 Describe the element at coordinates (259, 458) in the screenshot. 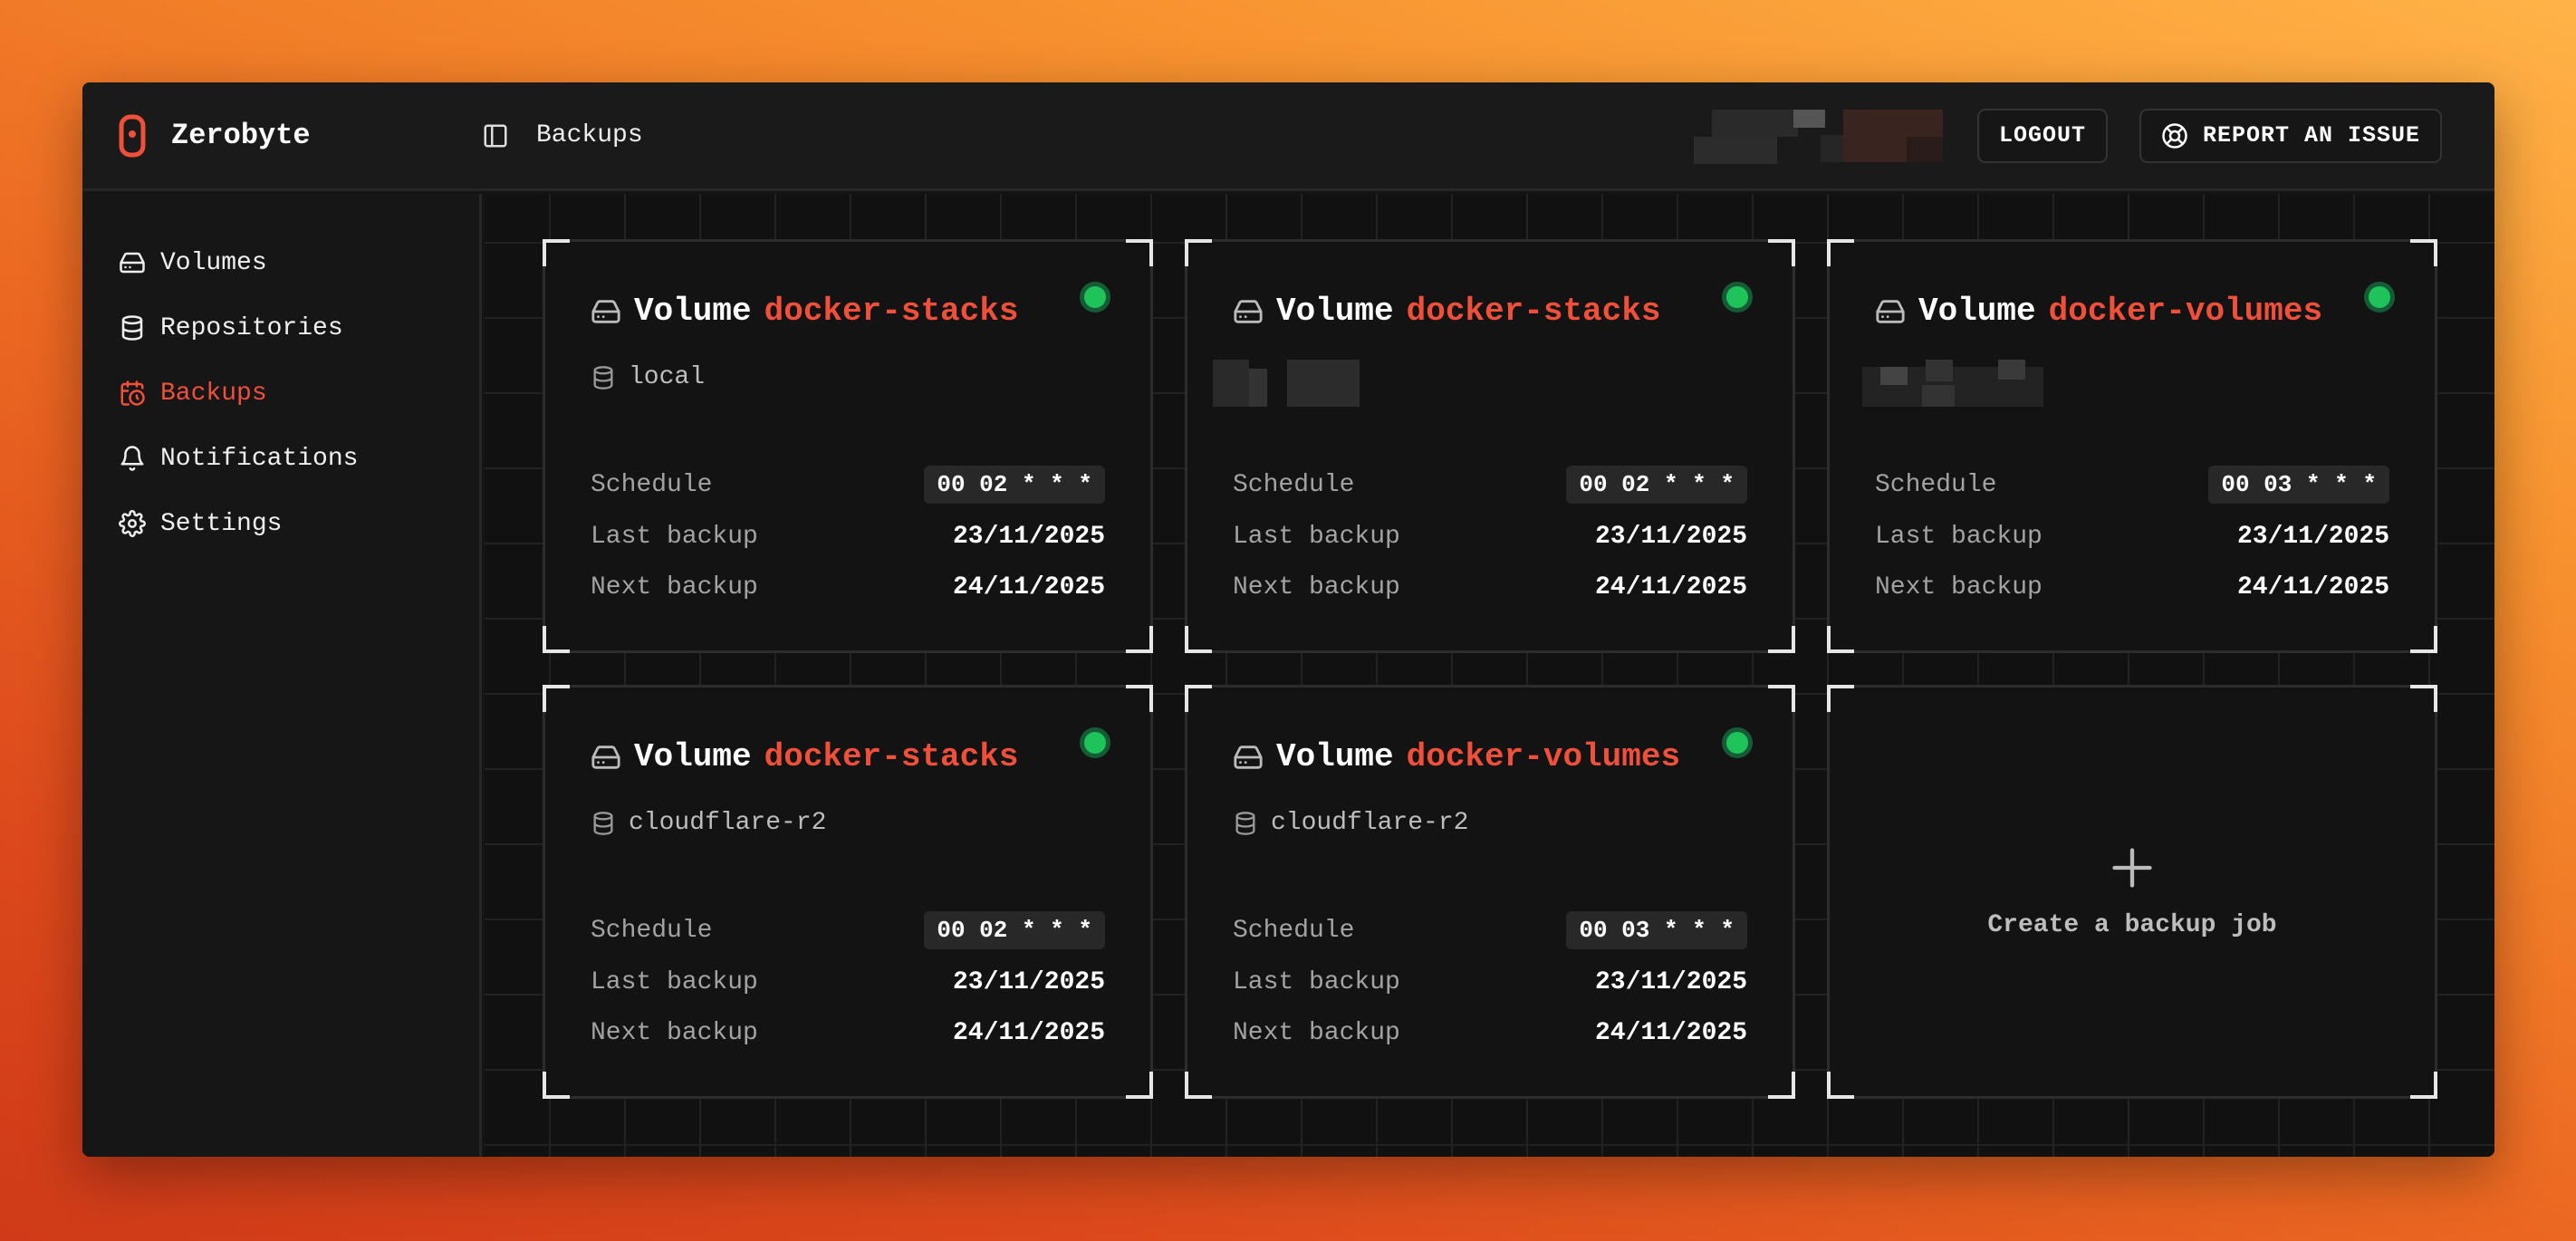

I see `sidebar-item-label: Notifications` at that location.